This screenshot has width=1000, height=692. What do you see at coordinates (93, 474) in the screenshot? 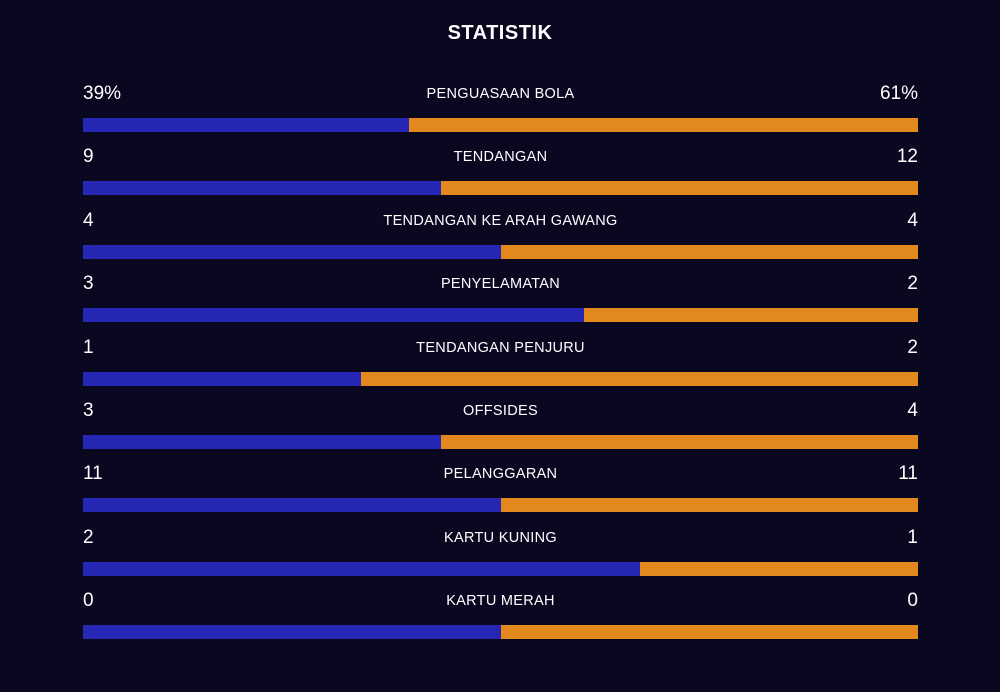
I see `home-value: 11` at bounding box center [93, 474].